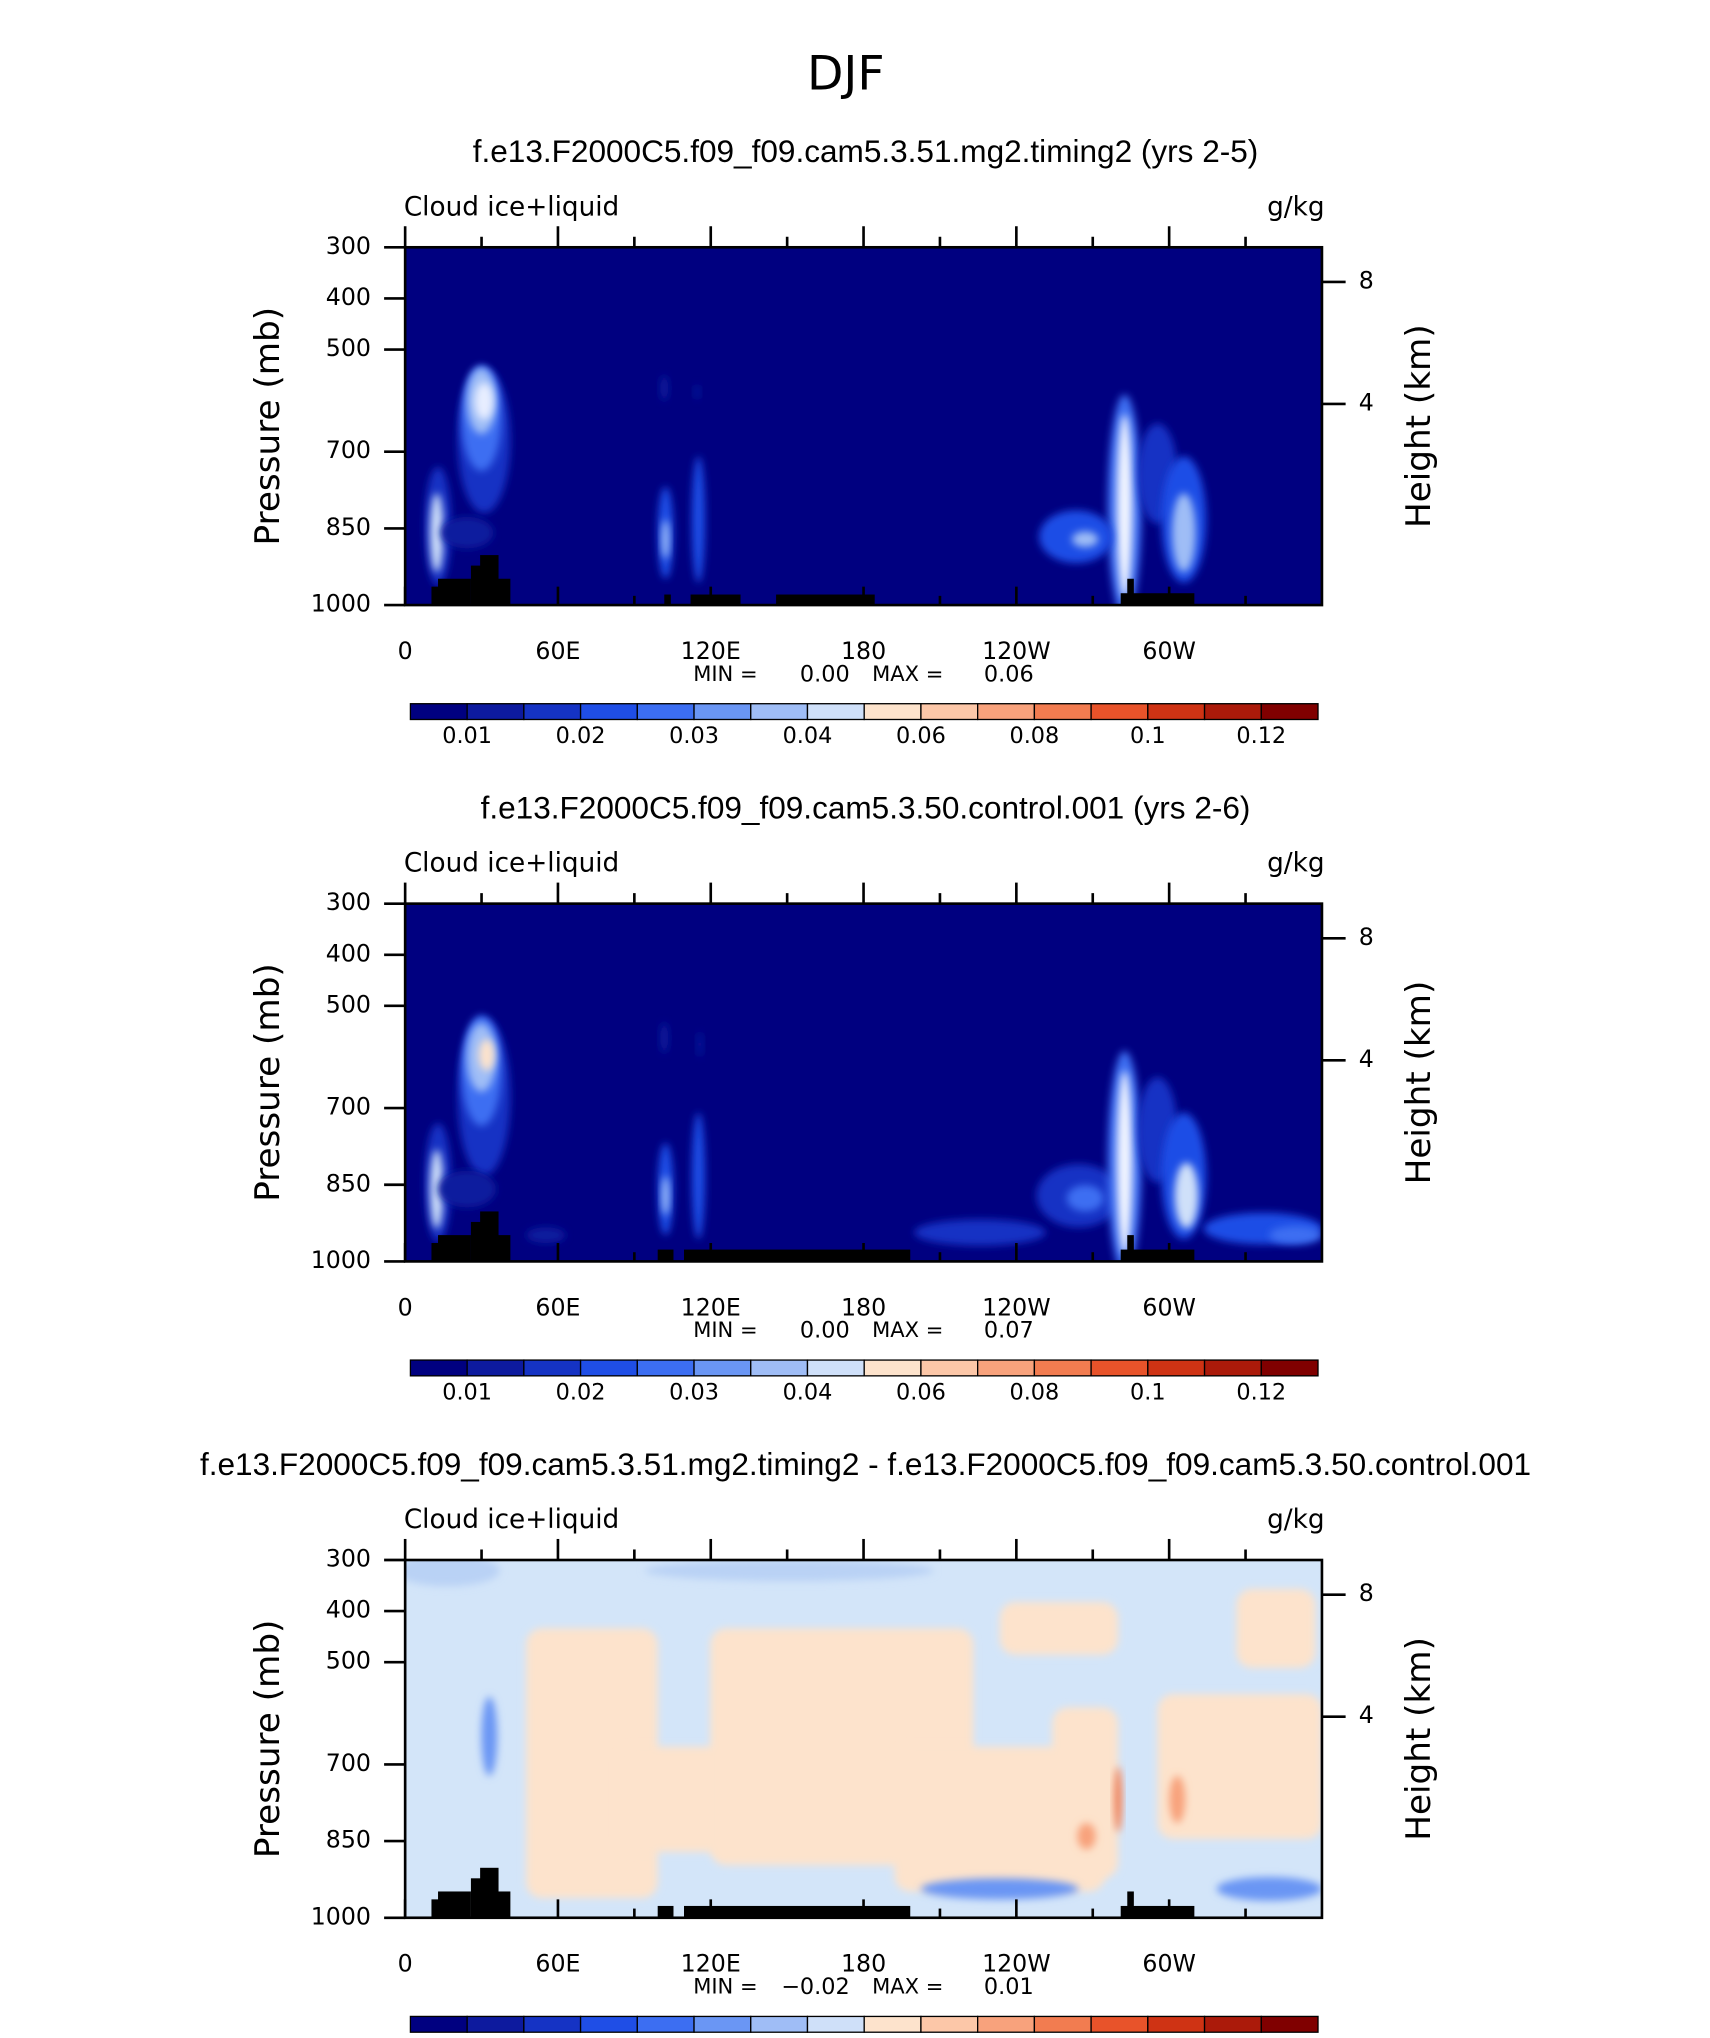  What do you see at coordinates (815, 1987) in the screenshot?
I see `stat-value: −0.02` at bounding box center [815, 1987].